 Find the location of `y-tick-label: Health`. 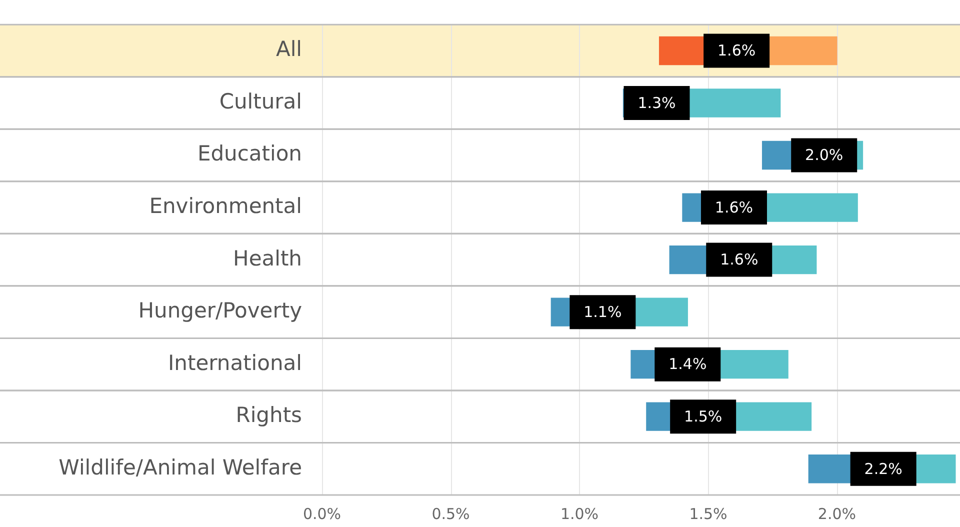

y-tick-label: Health is located at coordinates (267, 258).